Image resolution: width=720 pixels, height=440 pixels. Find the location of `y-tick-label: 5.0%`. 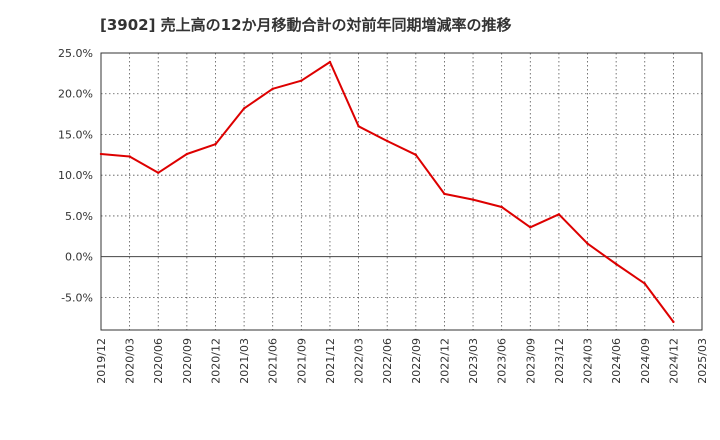

y-tick-label: 5.0% is located at coordinates (79, 216).